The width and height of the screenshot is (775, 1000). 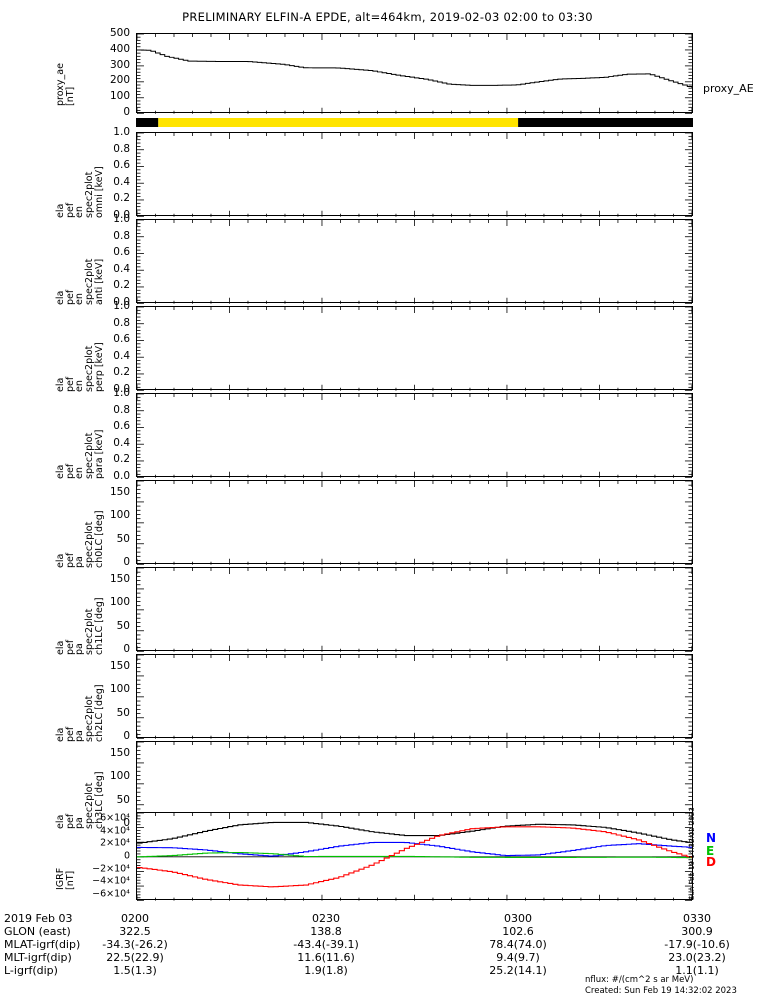 What do you see at coordinates (326, 970) in the screenshot?
I see `footer-l-1: 1.9(1.8)` at bounding box center [326, 970].